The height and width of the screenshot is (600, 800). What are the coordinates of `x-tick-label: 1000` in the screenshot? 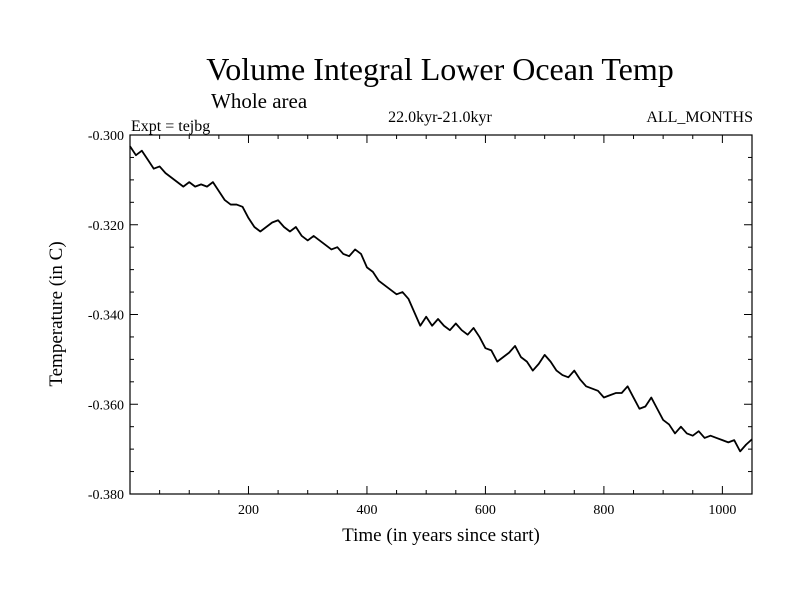 It's located at (722, 510).